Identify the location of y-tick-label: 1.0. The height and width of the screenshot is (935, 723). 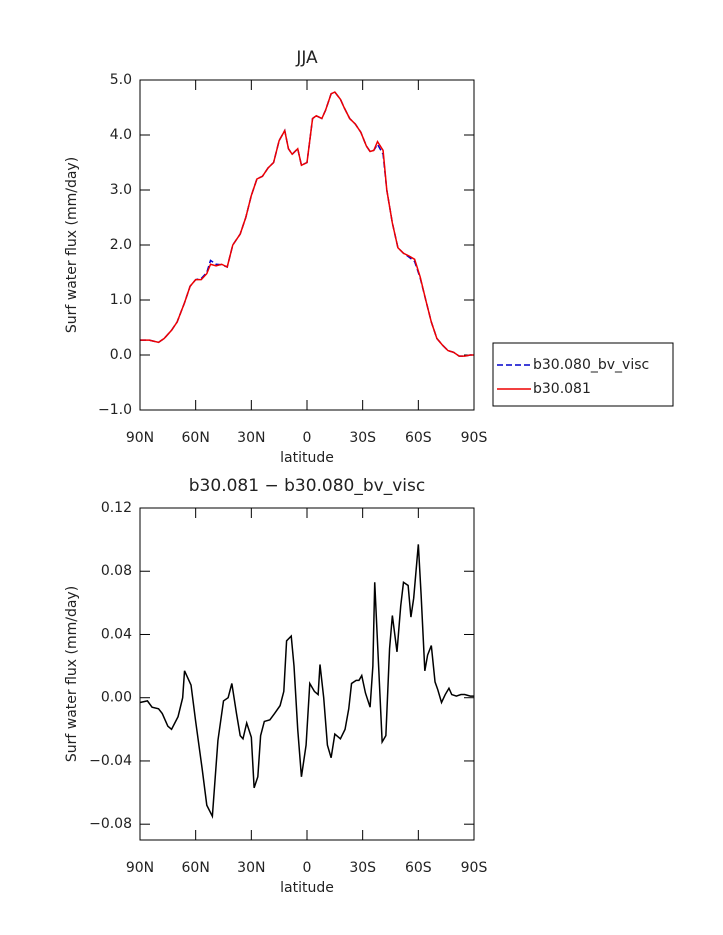
(121, 300).